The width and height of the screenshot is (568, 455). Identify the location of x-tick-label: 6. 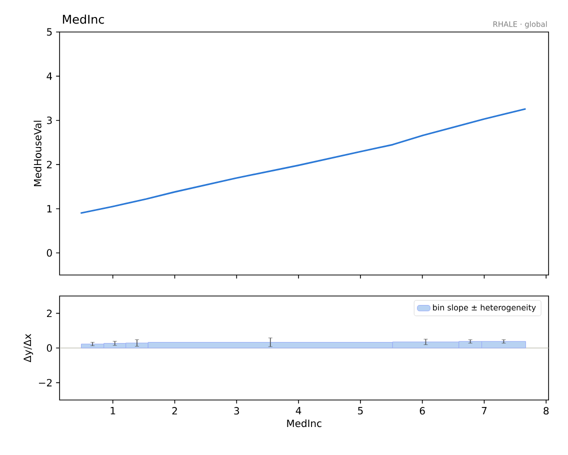
(422, 411).